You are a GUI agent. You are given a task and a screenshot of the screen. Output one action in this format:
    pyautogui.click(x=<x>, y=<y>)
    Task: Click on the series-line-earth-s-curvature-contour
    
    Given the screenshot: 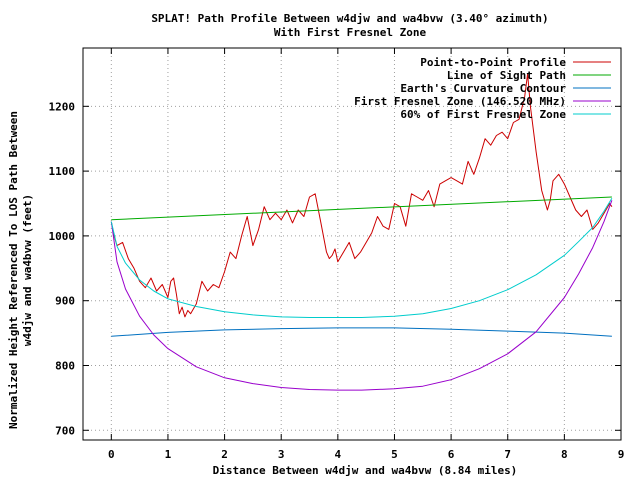 What is the action you would take?
    pyautogui.click(x=361, y=332)
    